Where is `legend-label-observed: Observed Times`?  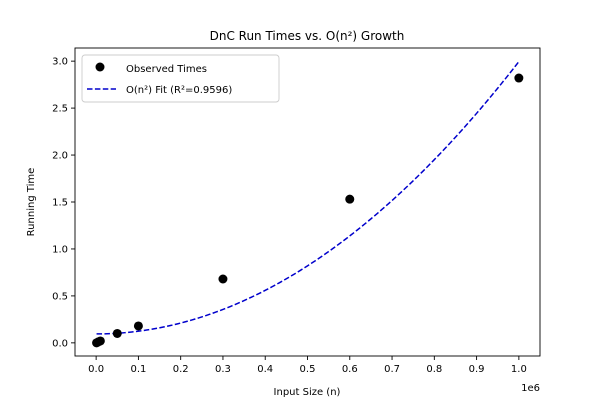
legend-label-observed: Observed Times is located at coordinates (166, 69).